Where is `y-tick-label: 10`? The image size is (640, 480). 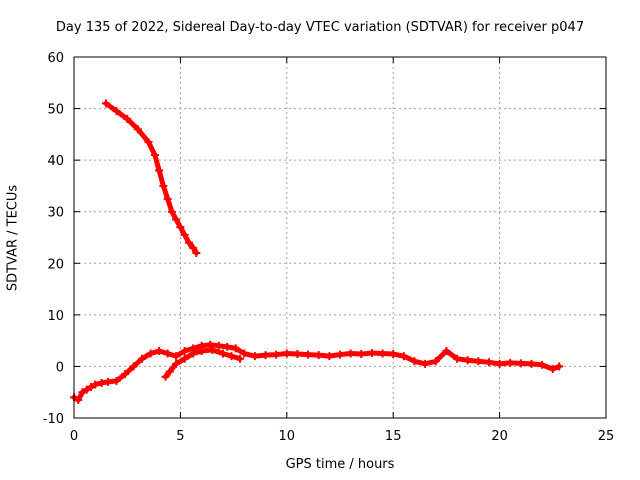 y-tick-label: 10 is located at coordinates (55, 316).